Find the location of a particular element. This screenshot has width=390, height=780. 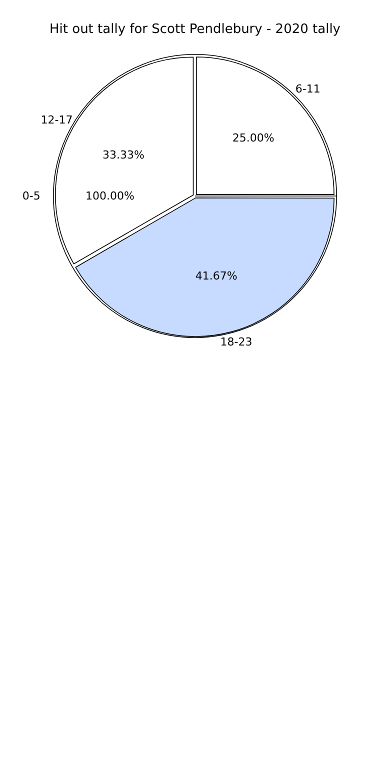

slice-label: 12-17 is located at coordinates (56, 120).